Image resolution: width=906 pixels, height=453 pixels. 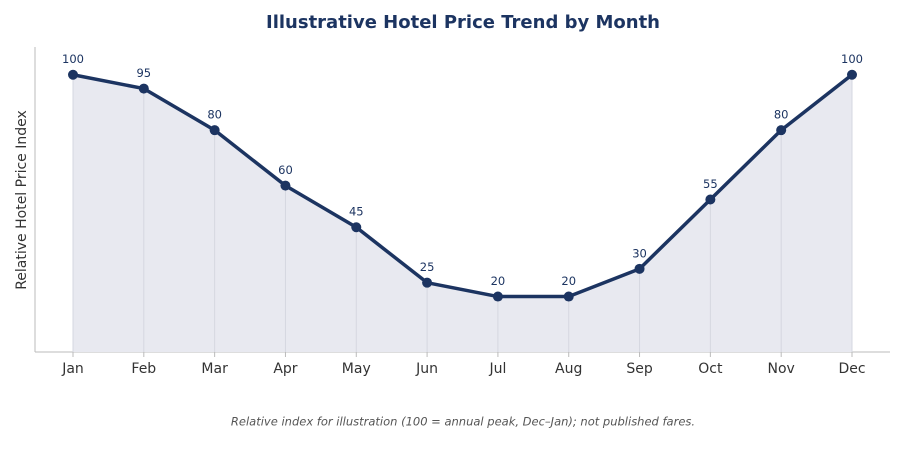 What do you see at coordinates (710, 184) in the screenshot?
I see `data-label: 55` at bounding box center [710, 184].